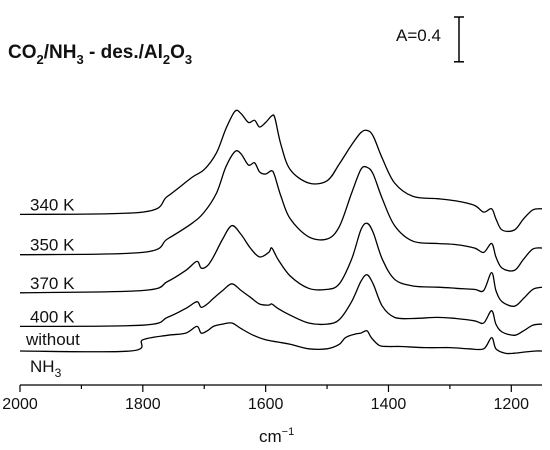  Describe the element at coordinates (511, 404) in the screenshot. I see `x-tick-label: 1200` at that location.